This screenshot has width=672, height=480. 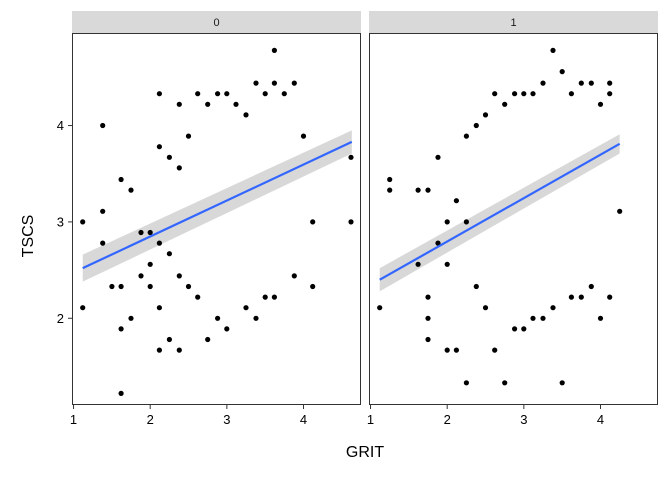 I want to click on y-axis: 2 3 4, so click(x=64, y=222).